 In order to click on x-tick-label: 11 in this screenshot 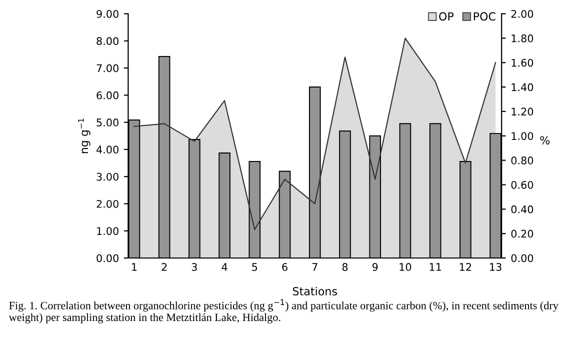, I will do `click(435, 267)`.